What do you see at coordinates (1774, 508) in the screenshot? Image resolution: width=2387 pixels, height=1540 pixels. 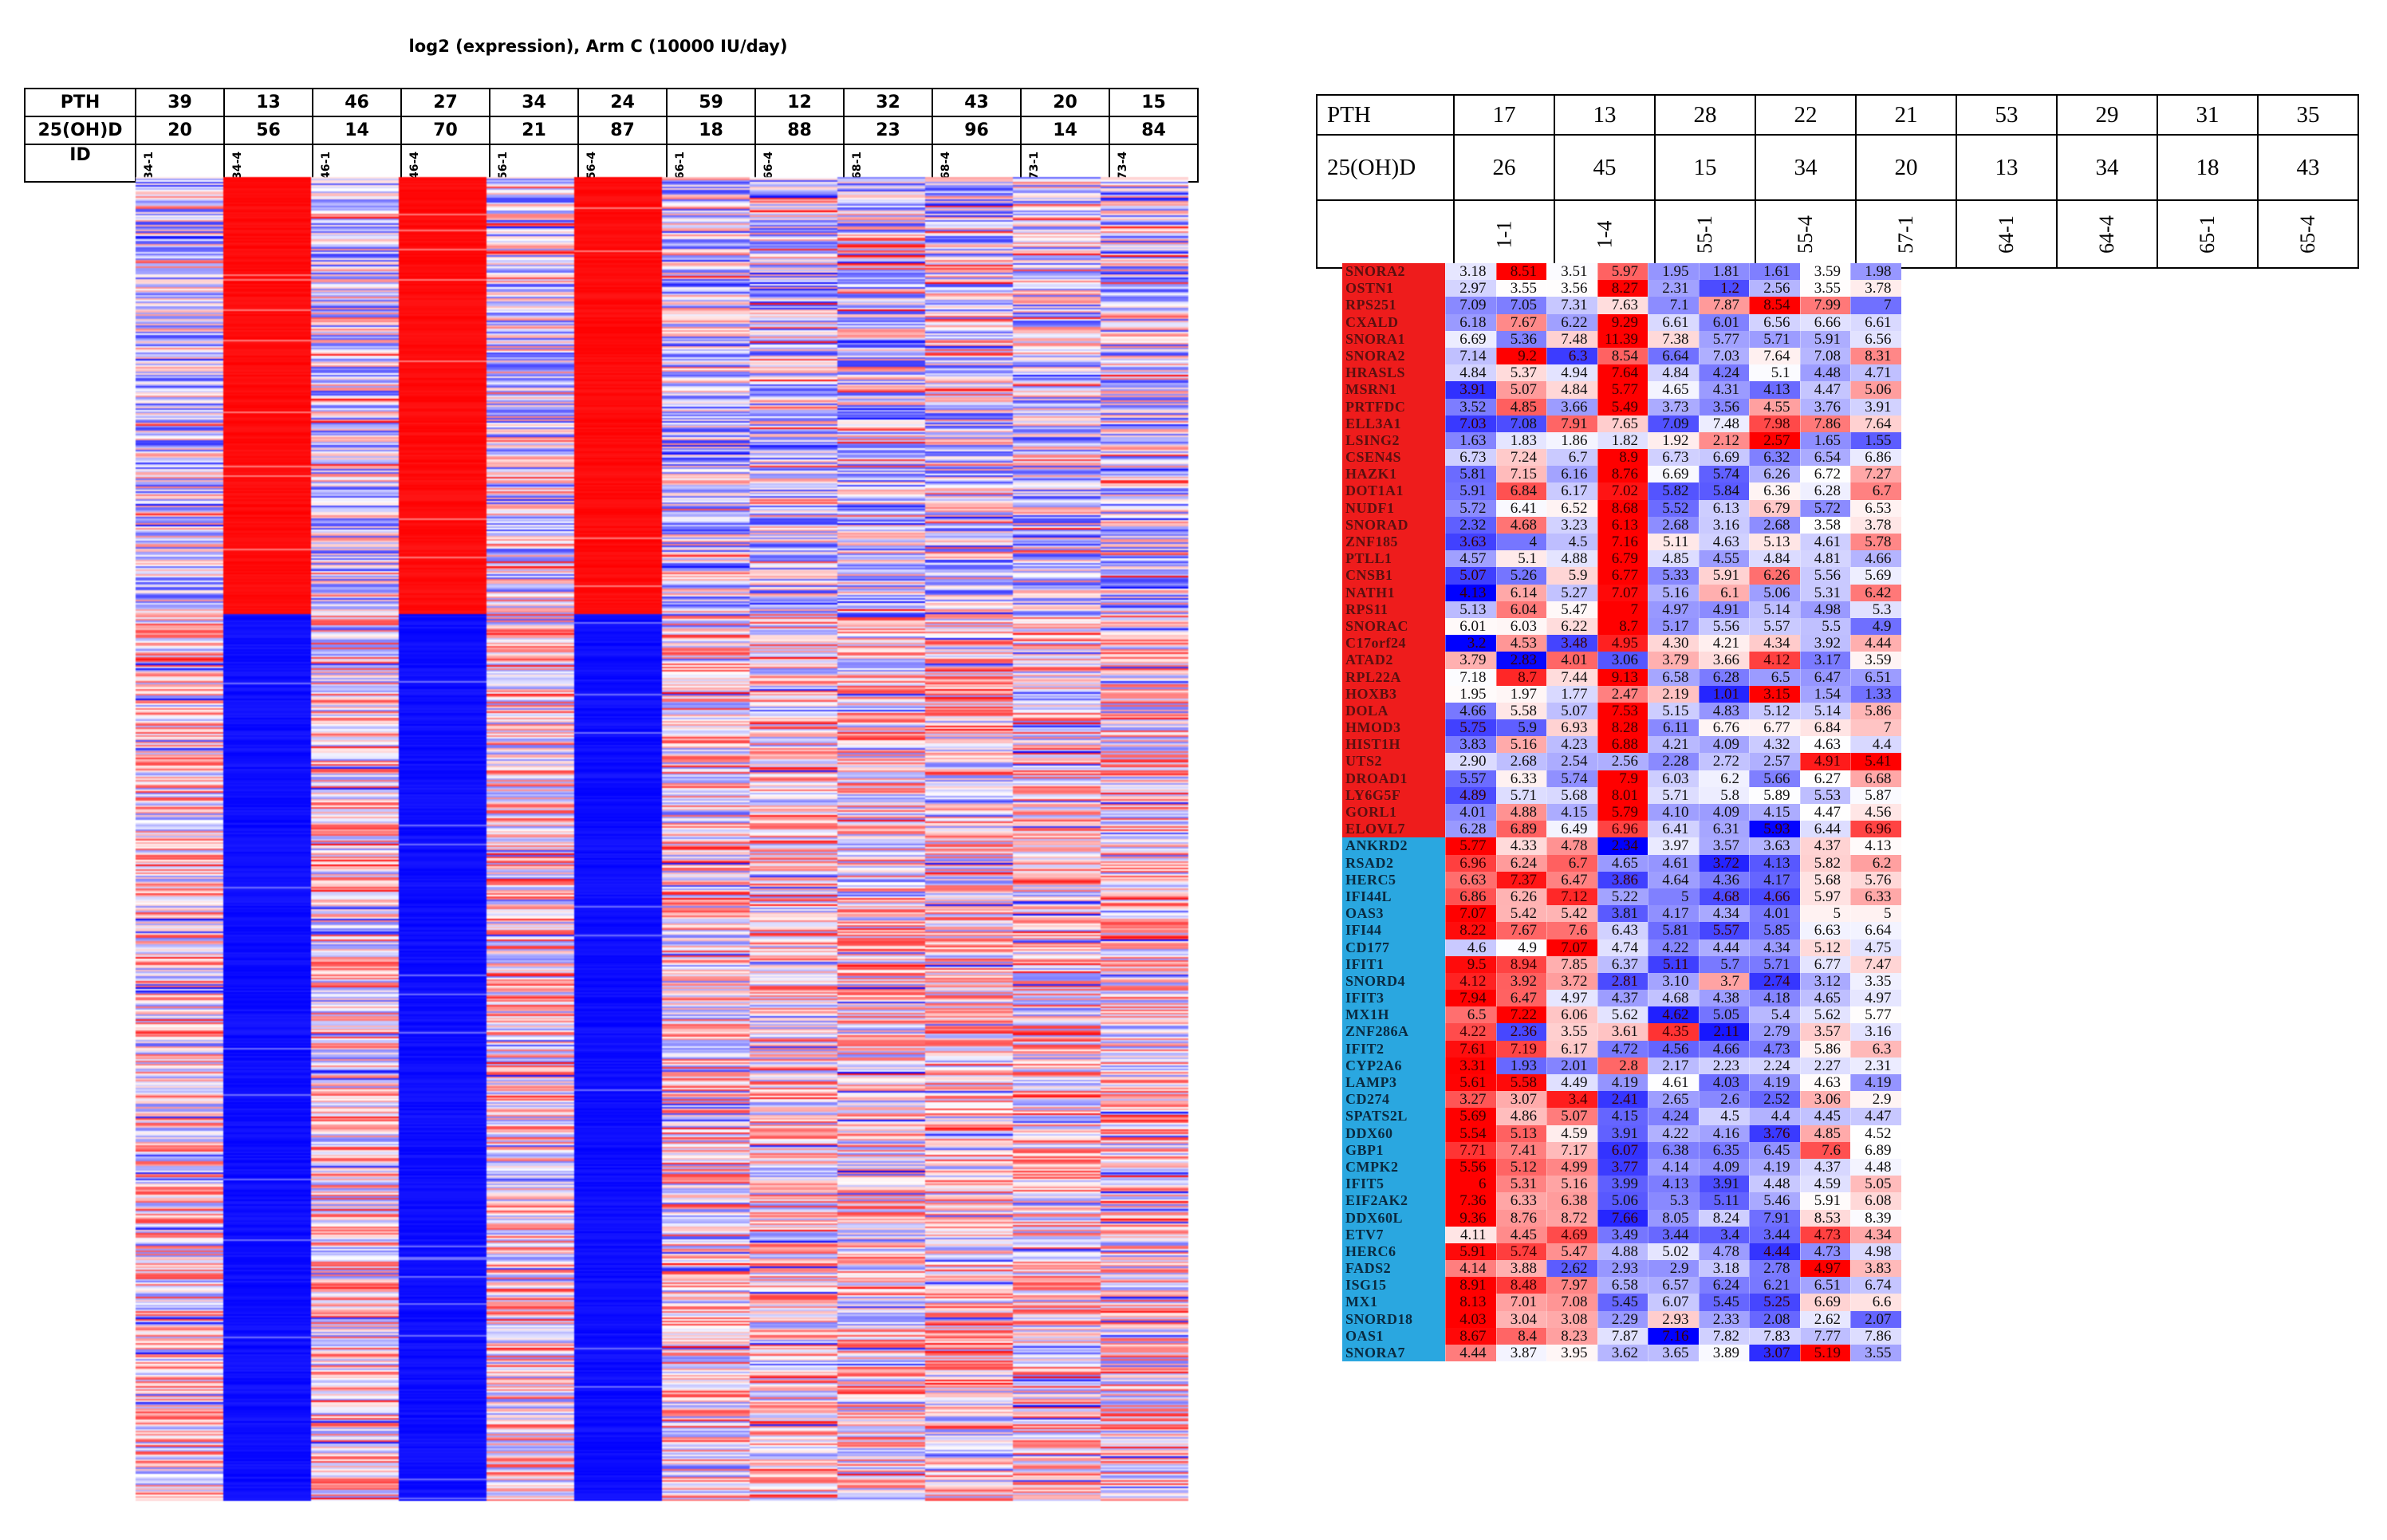 I see `expression-cell: 6.79` at bounding box center [1774, 508].